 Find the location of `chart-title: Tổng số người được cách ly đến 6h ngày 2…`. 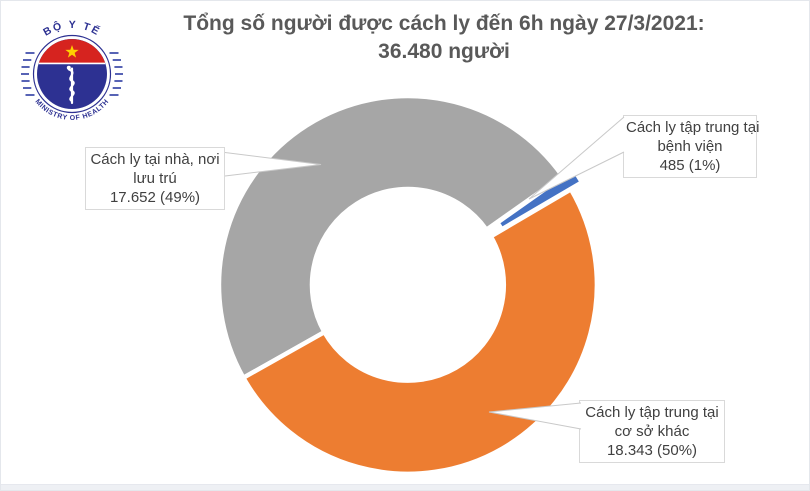

chart-title: Tổng số người được cách ly đến 6h ngày 2… is located at coordinates (444, 38).